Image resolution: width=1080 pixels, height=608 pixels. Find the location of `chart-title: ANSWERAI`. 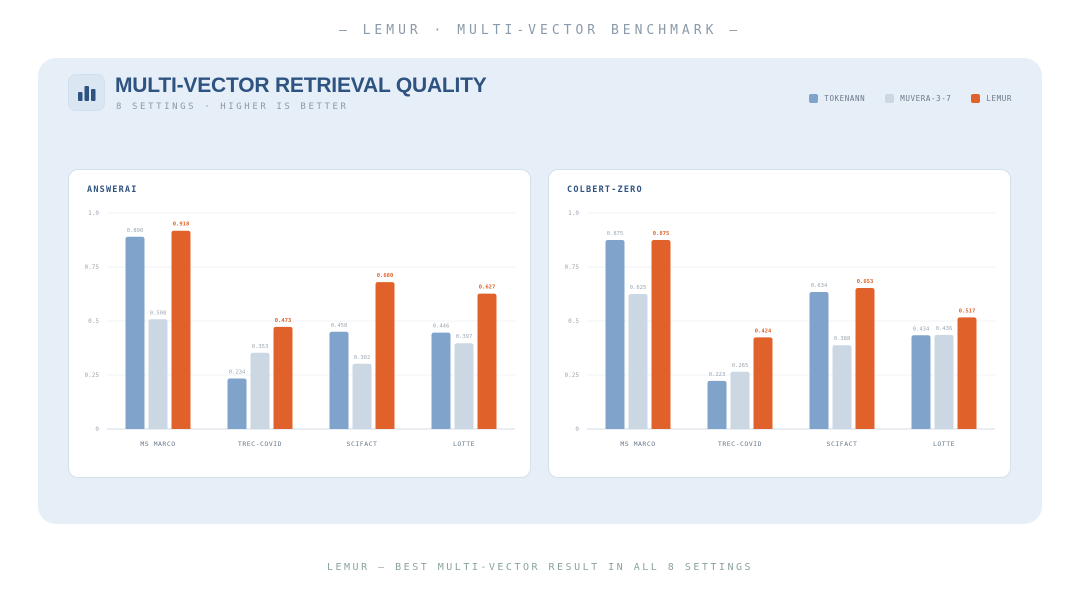

chart-title: ANSWERAI is located at coordinates (112, 190).